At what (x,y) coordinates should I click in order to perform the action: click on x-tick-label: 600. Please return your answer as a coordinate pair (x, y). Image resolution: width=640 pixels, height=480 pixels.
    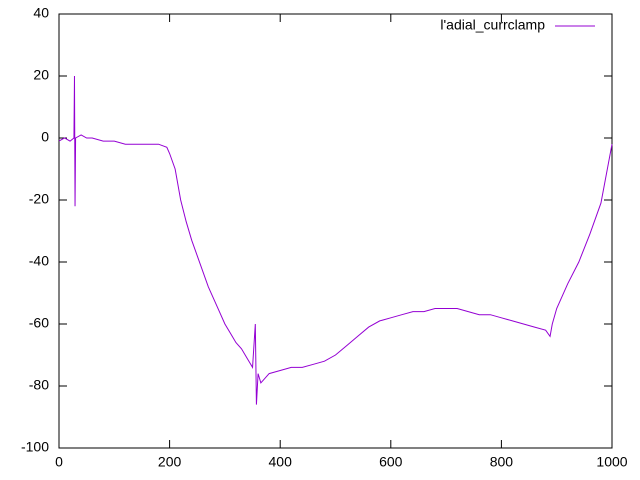
    Looking at the image, I should click on (391, 462).